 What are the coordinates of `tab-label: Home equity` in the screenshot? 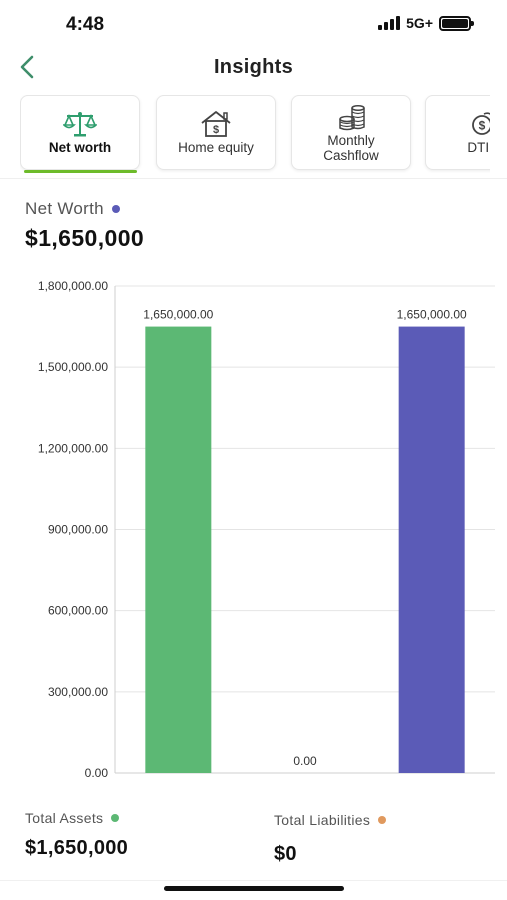 It's located at (216, 147).